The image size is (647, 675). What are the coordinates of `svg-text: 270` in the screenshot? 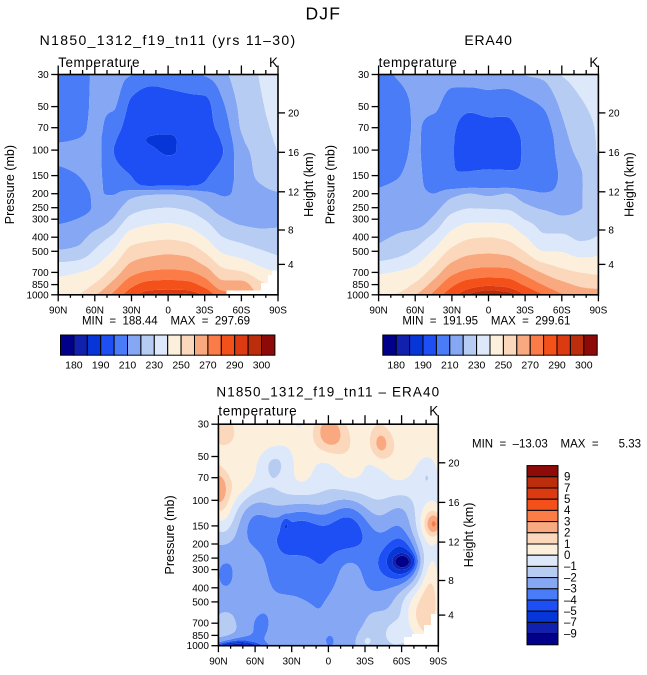 It's located at (208, 366).